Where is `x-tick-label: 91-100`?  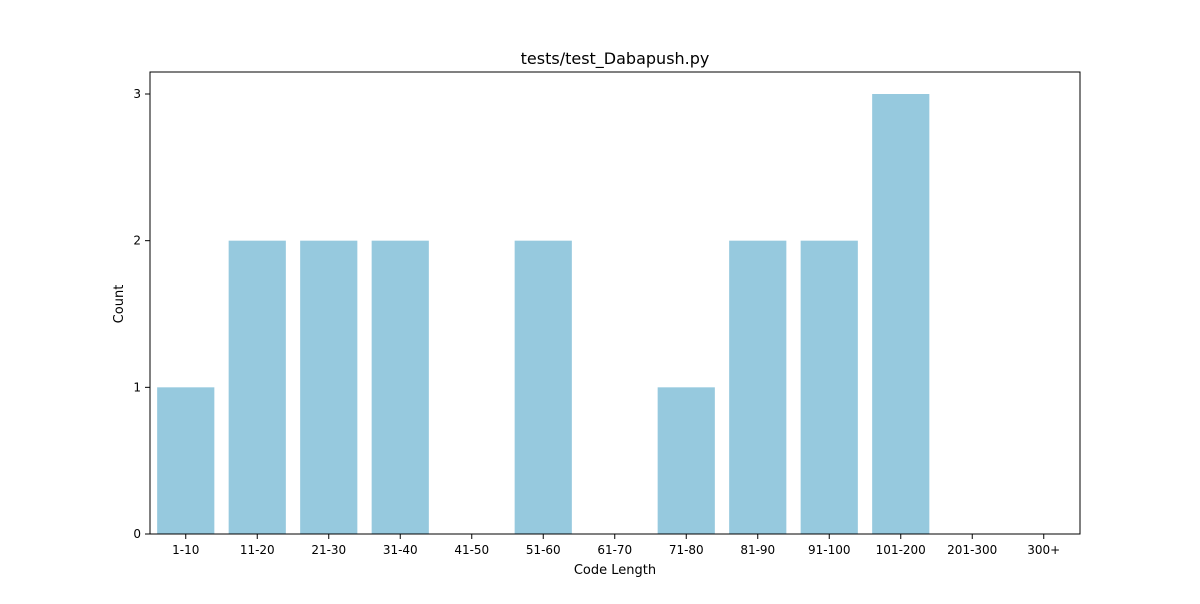 x-tick-label: 91-100 is located at coordinates (829, 550).